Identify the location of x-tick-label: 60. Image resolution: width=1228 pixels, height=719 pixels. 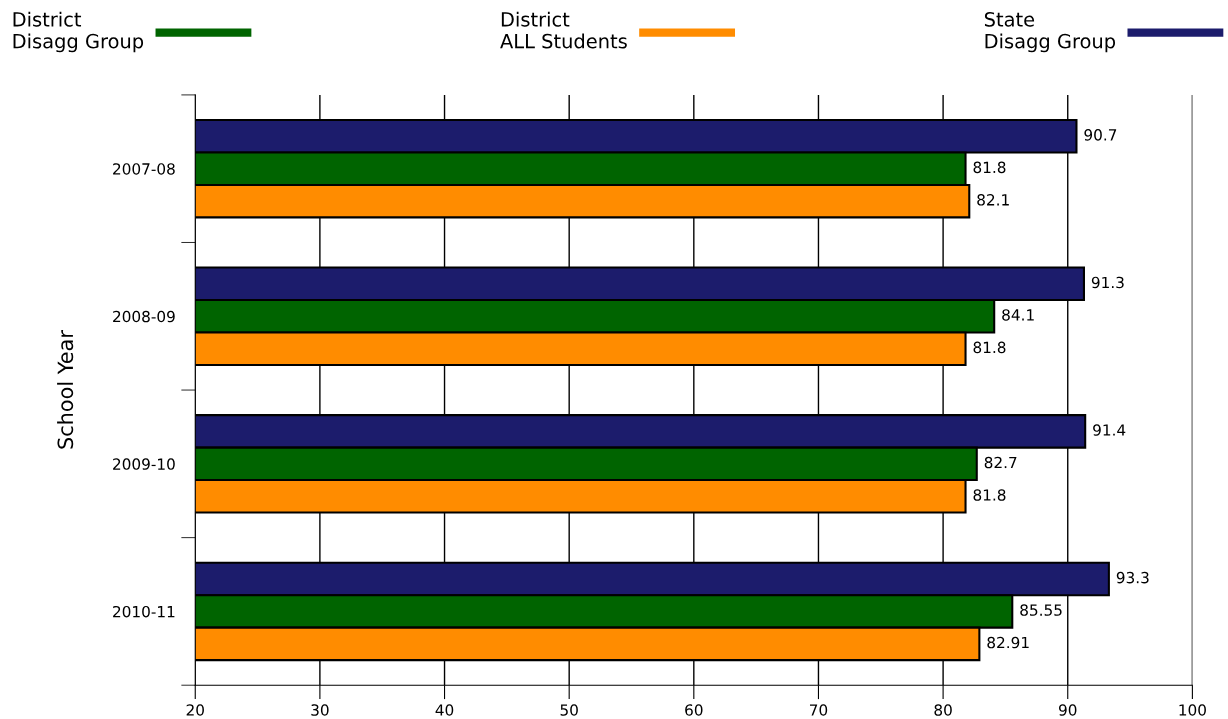
(694, 710).